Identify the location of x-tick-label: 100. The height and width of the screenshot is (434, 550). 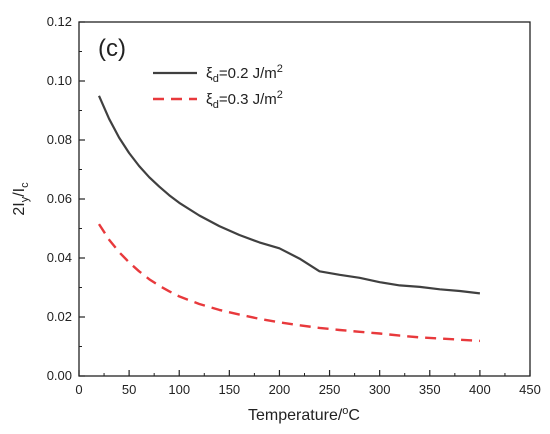
(179, 389).